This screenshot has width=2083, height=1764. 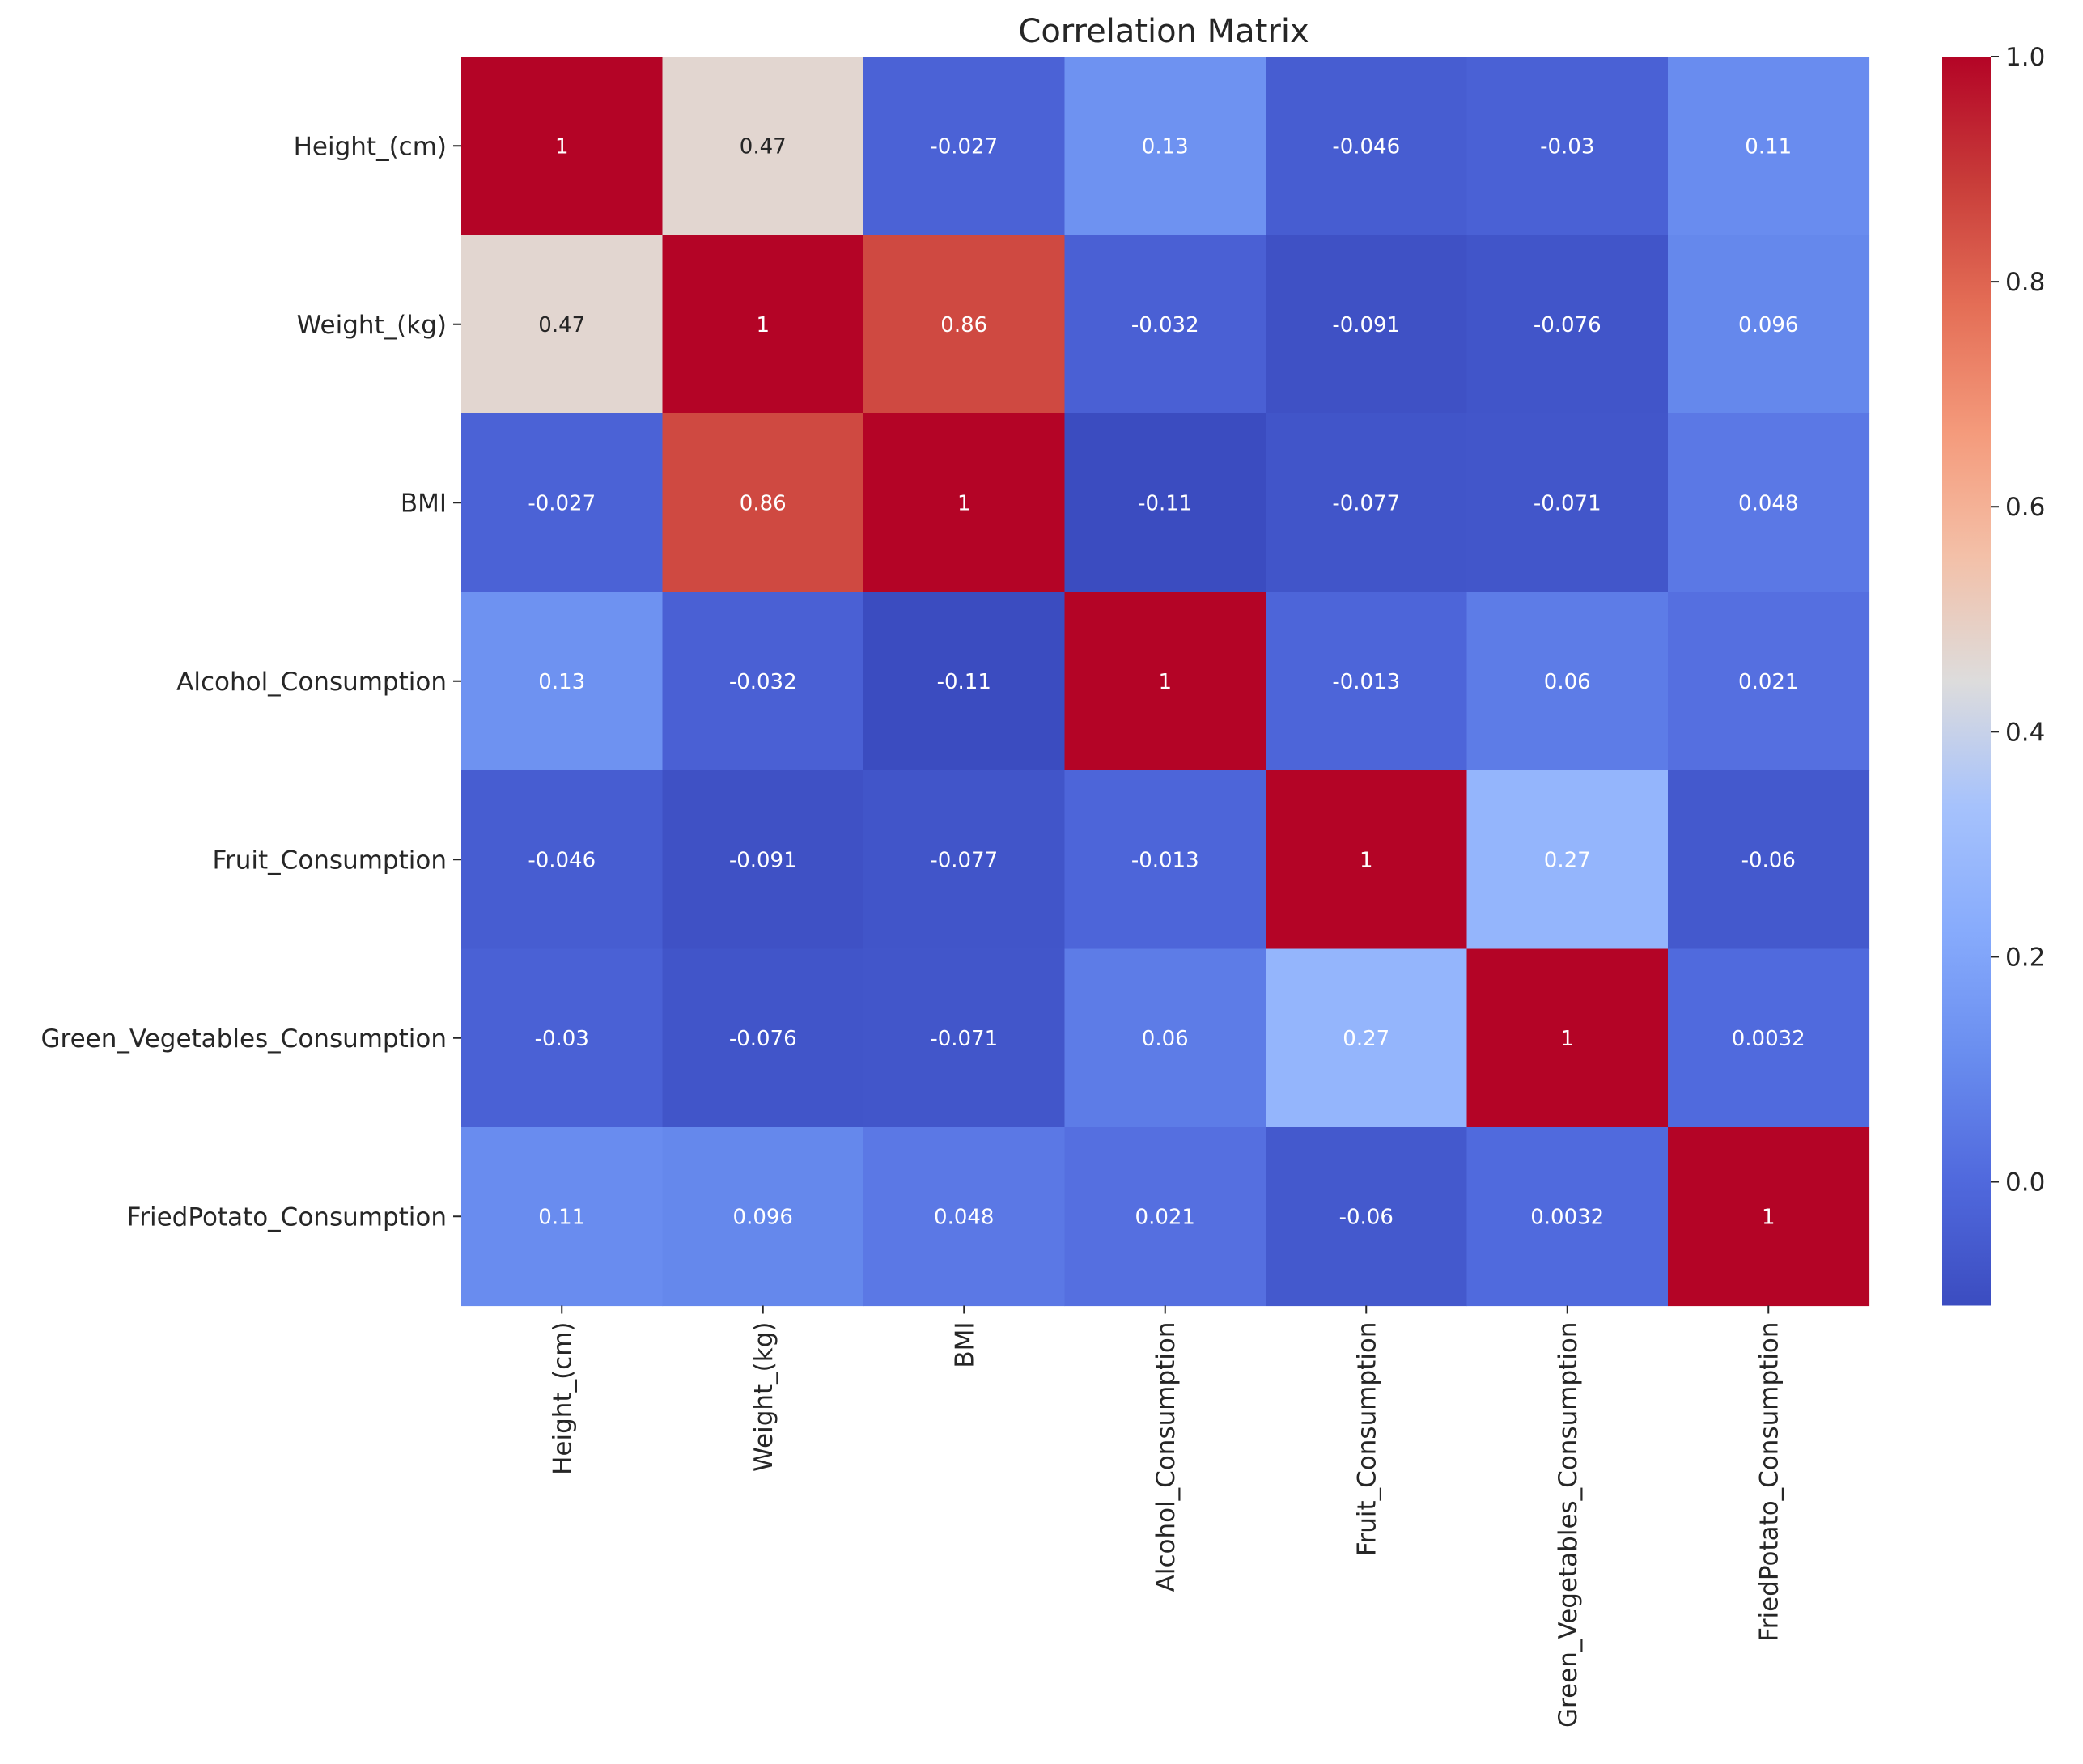 What do you see at coordinates (1966, 681) in the screenshot?
I see `colorbar-gradient` at bounding box center [1966, 681].